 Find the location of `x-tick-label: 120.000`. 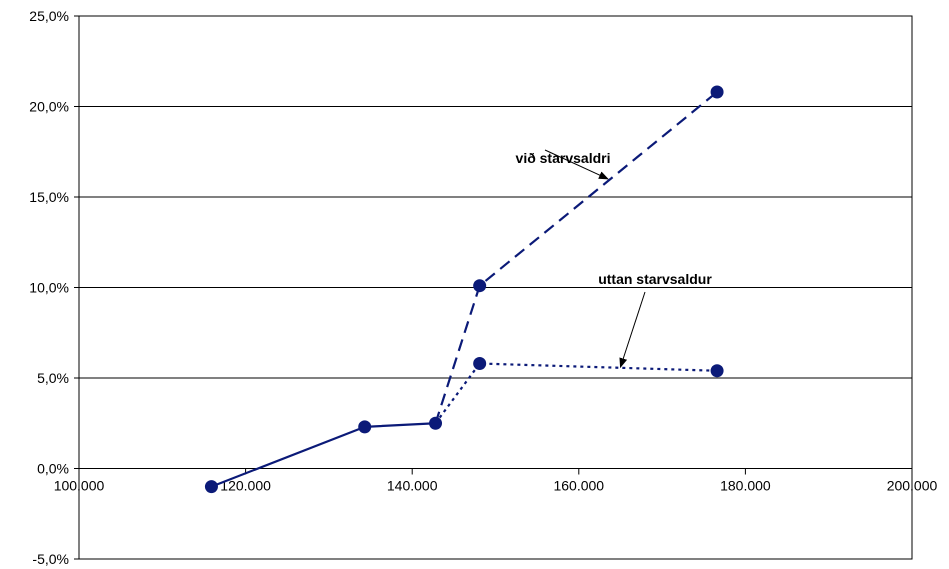

x-tick-label: 120.000 is located at coordinates (245, 486).